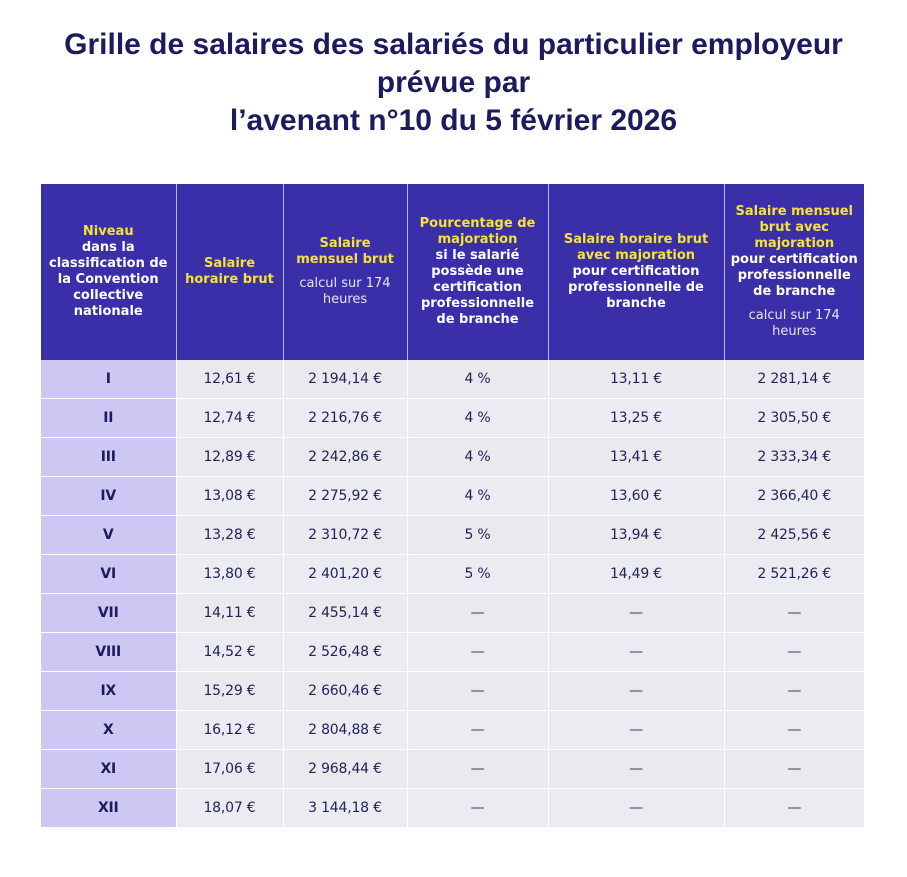  Describe the element at coordinates (794, 535) in the screenshot. I see `monthly-increase-cell: 2 425,56 €` at that location.